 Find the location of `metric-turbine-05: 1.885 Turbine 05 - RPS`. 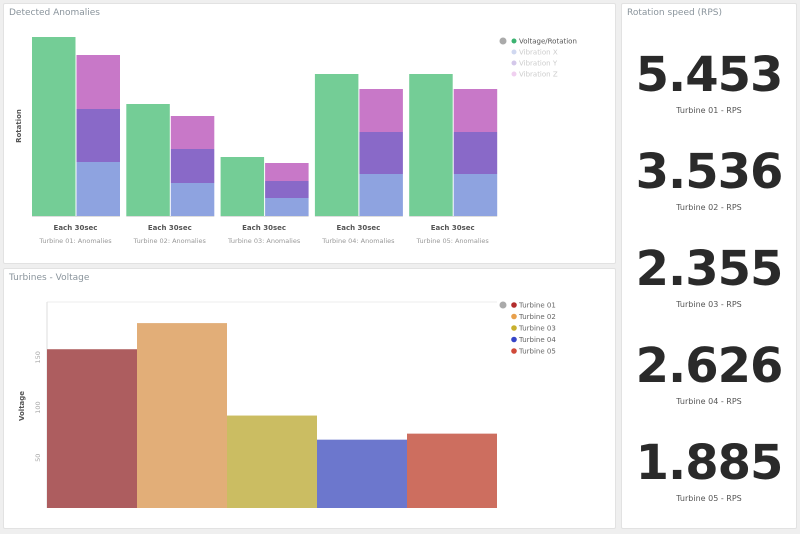

metric-turbine-05: 1.885 Turbine 05 - RPS is located at coordinates (709, 469).